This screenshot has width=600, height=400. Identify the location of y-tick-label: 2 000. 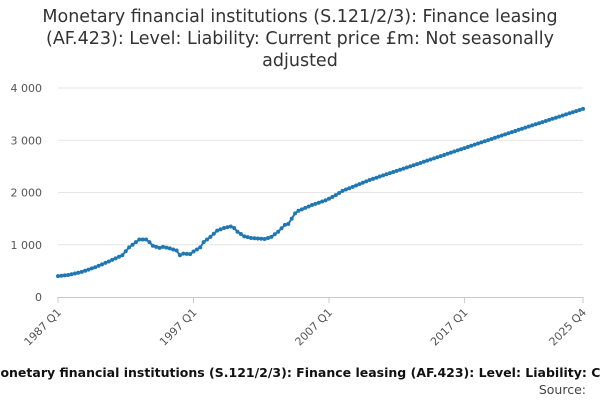
(27, 193).